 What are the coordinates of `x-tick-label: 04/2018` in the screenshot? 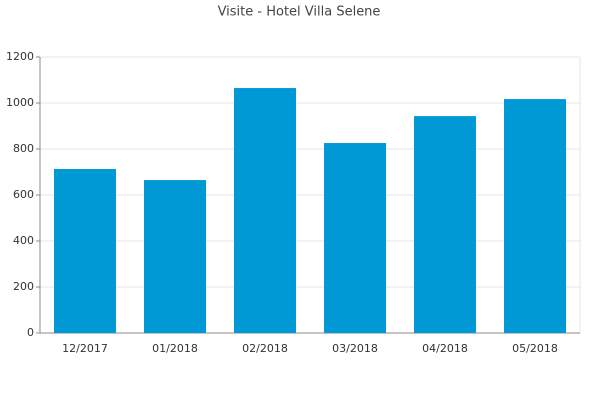 It's located at (445, 348).